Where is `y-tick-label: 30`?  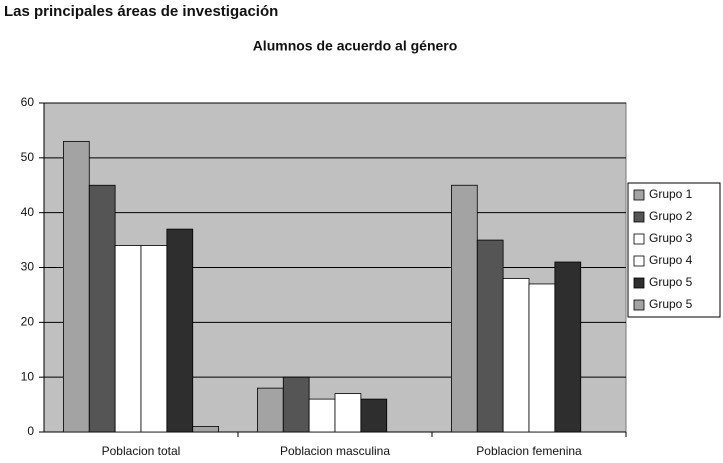 y-tick-label: 30 is located at coordinates (28, 267).